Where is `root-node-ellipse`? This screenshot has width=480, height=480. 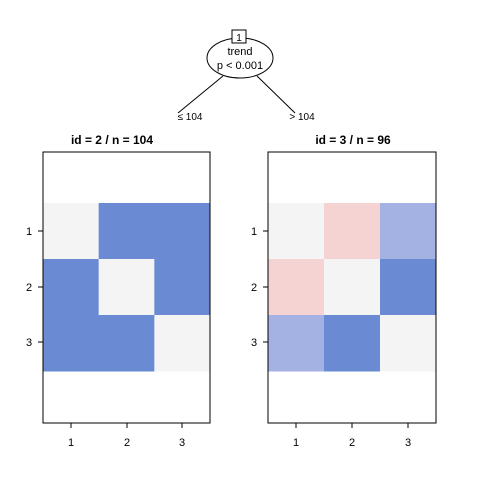 root-node-ellipse is located at coordinates (240, 58).